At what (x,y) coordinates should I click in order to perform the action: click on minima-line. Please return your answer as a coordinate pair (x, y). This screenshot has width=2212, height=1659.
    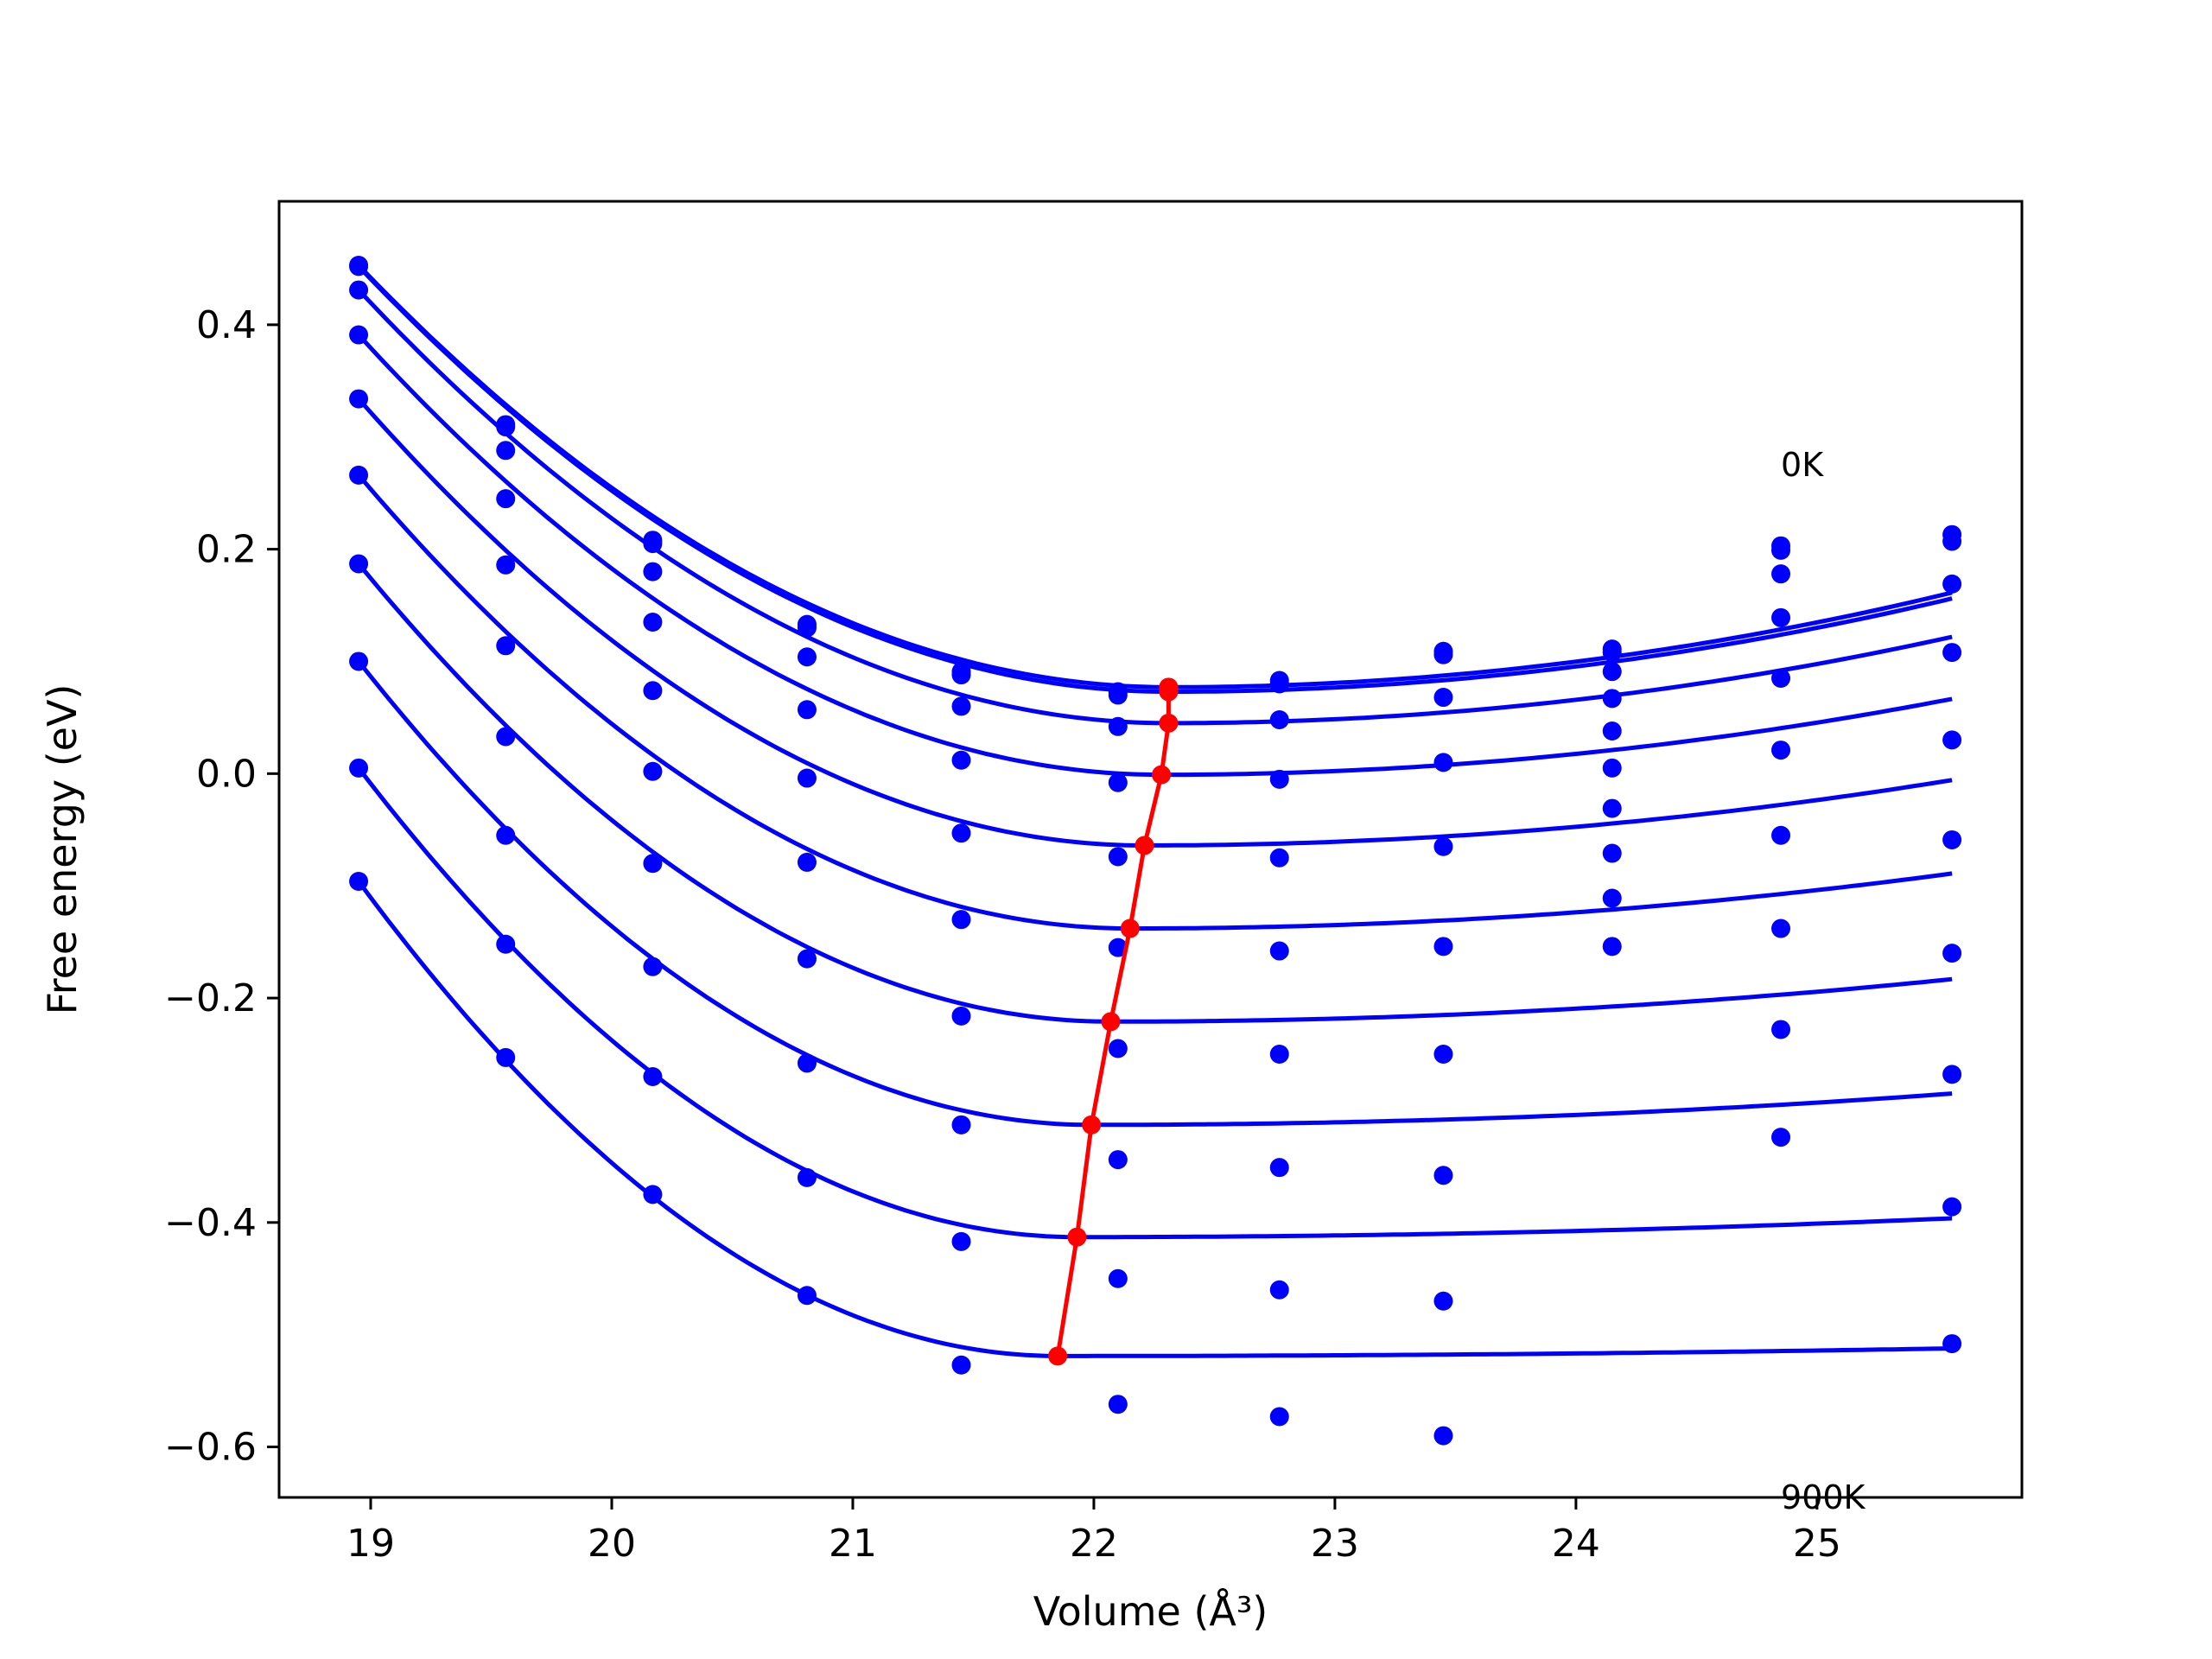
    Looking at the image, I should click on (1113, 1021).